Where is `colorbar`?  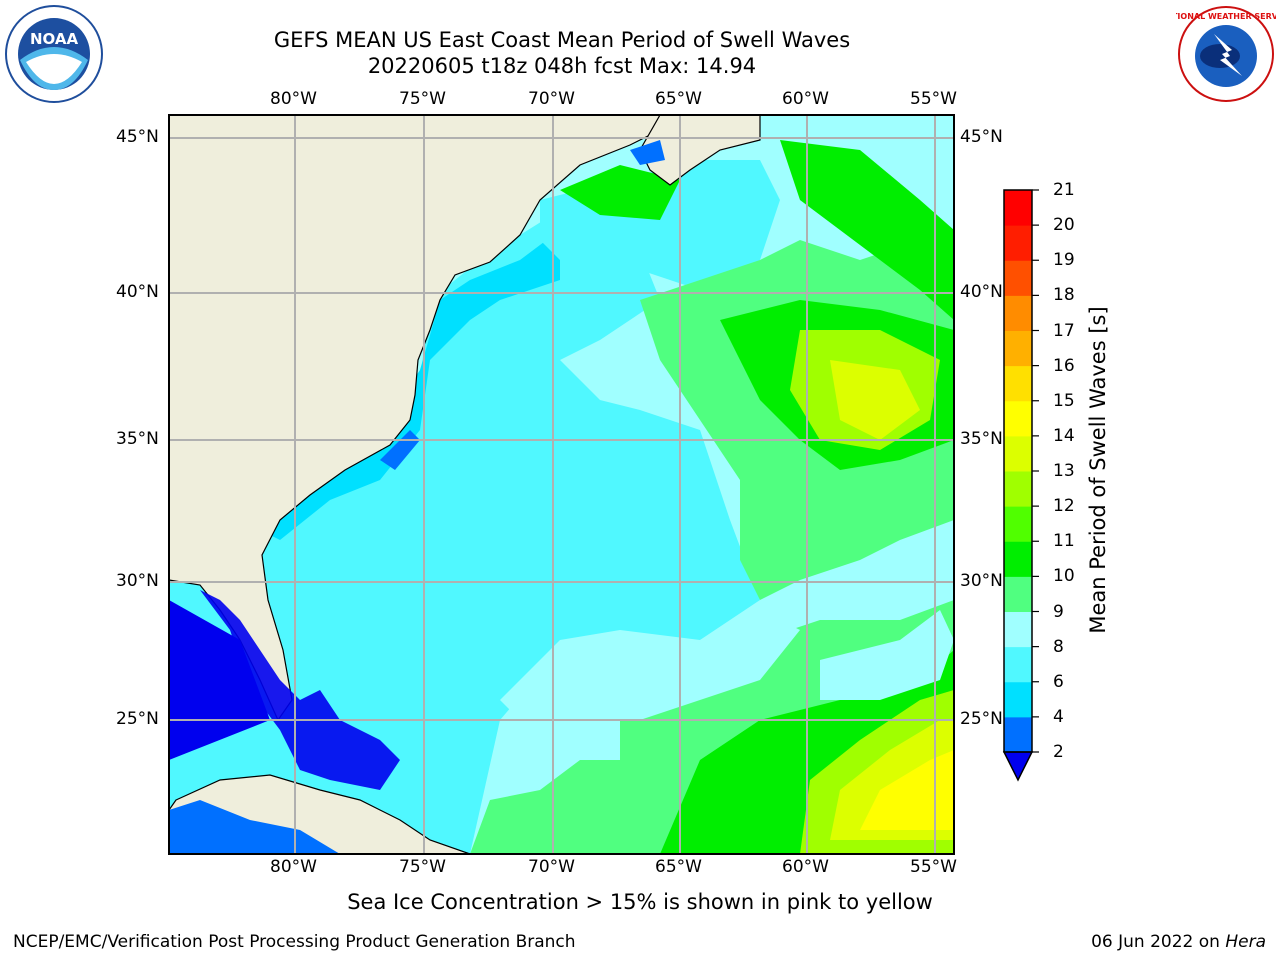 colorbar is located at coordinates (1020, 485).